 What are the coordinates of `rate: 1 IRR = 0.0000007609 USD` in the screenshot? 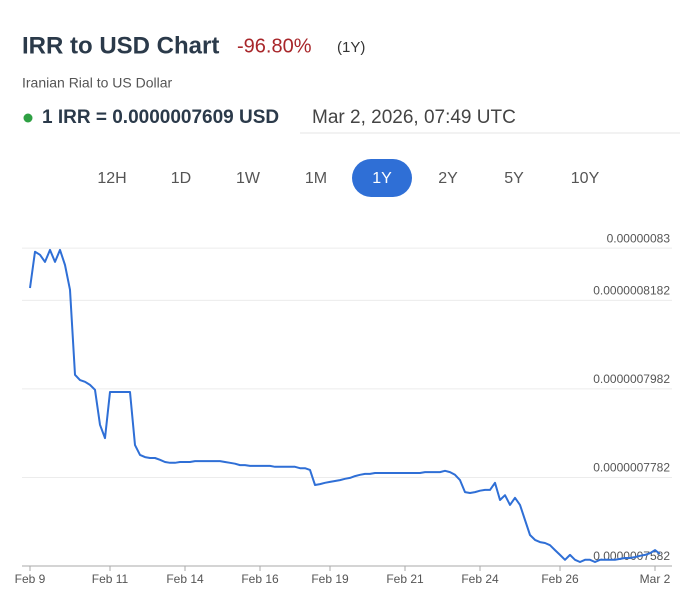 It's located at (160, 117).